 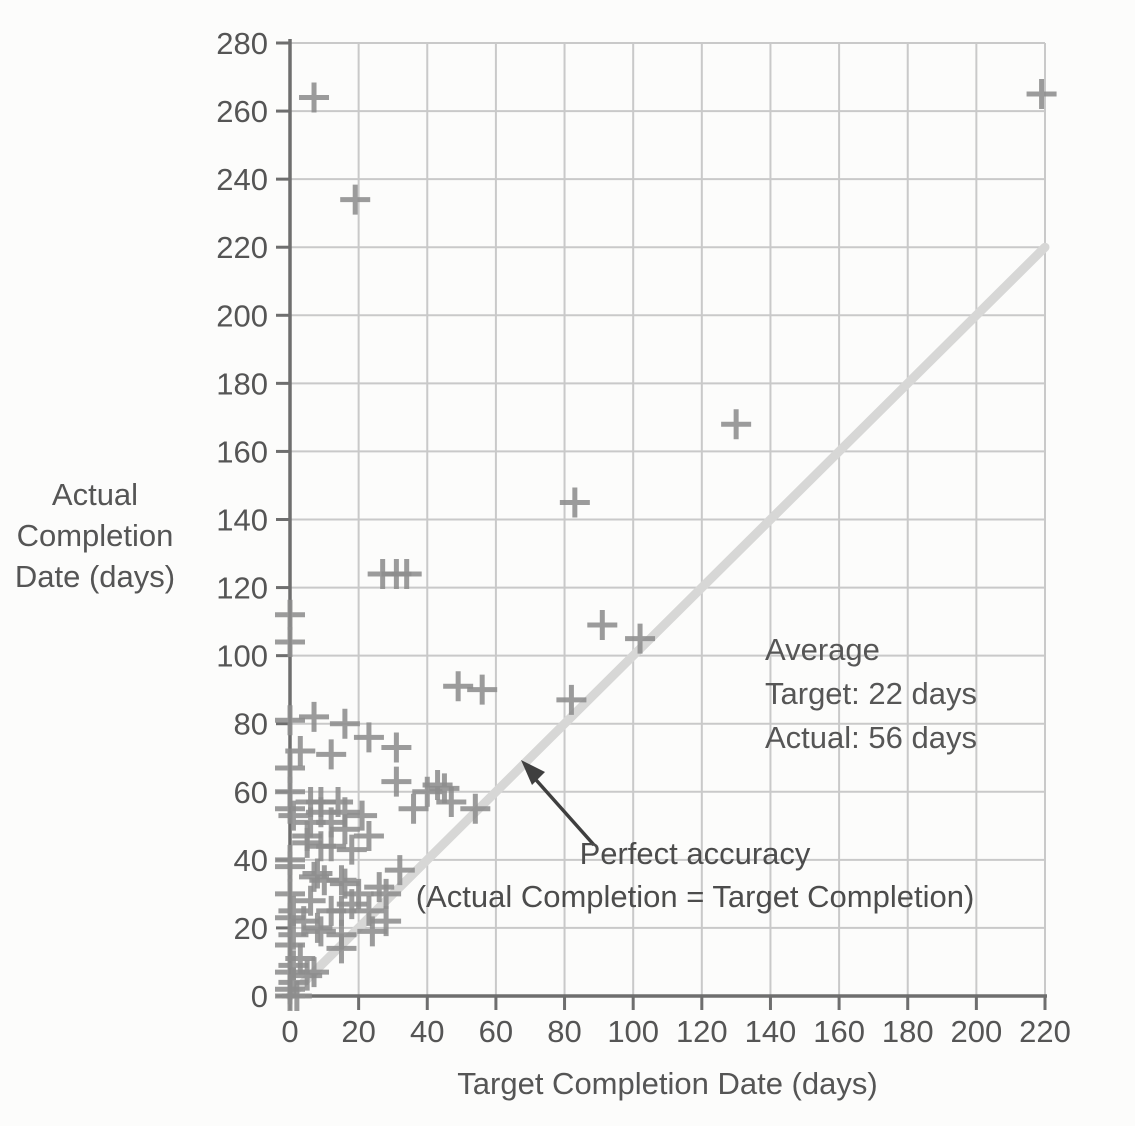 What do you see at coordinates (251, 724) in the screenshot?
I see `y-tick-label: 80` at bounding box center [251, 724].